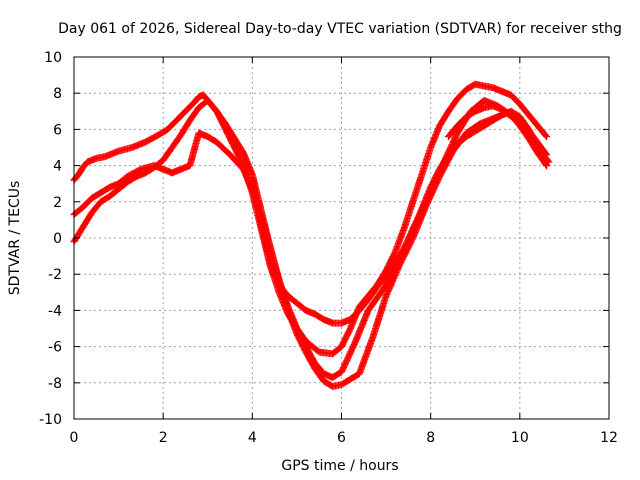 This screenshot has width=640, height=480. Describe the element at coordinates (50, 420) in the screenshot. I see `y-tick-label: -10` at that location.